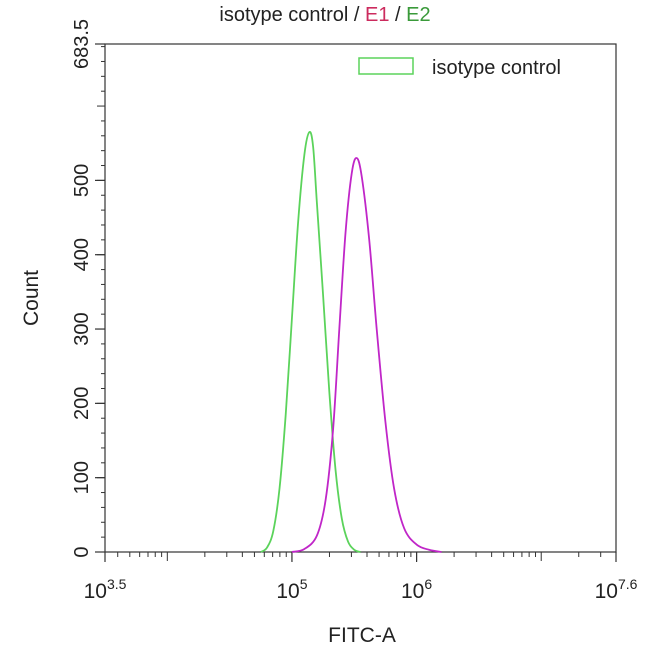 The height and width of the screenshot is (657, 650). I want to click on y-minor-ticks, so click(101, 298).